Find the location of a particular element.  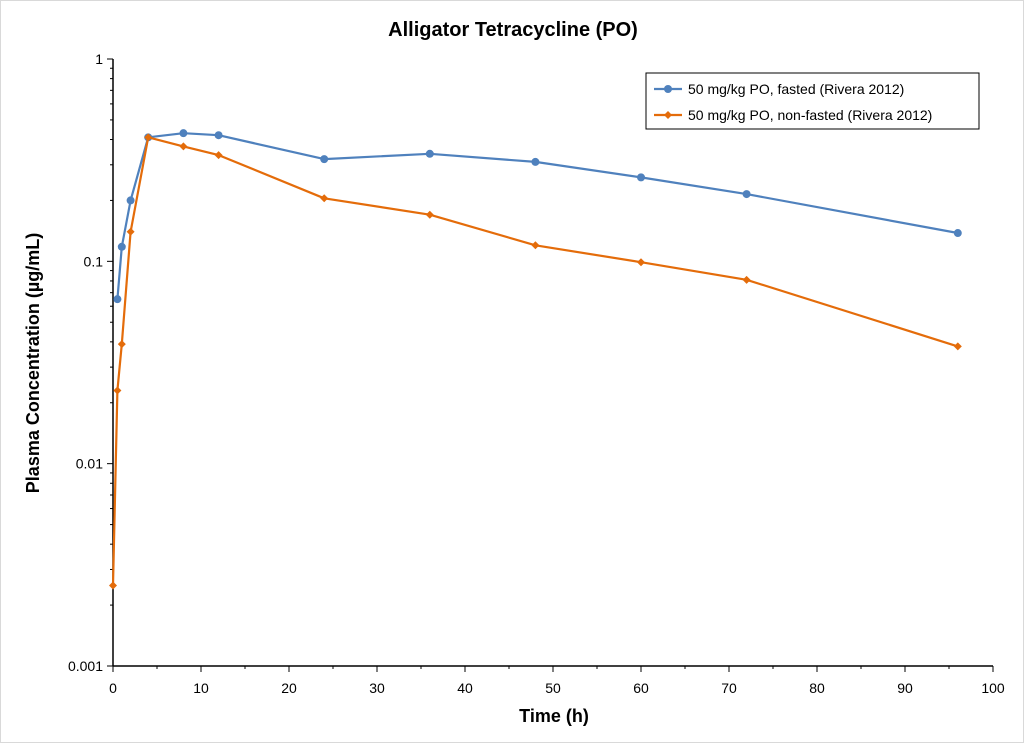

legend-item: 50 mg/kg PO, fasted (Rivera 2012) is located at coordinates (779, 89).